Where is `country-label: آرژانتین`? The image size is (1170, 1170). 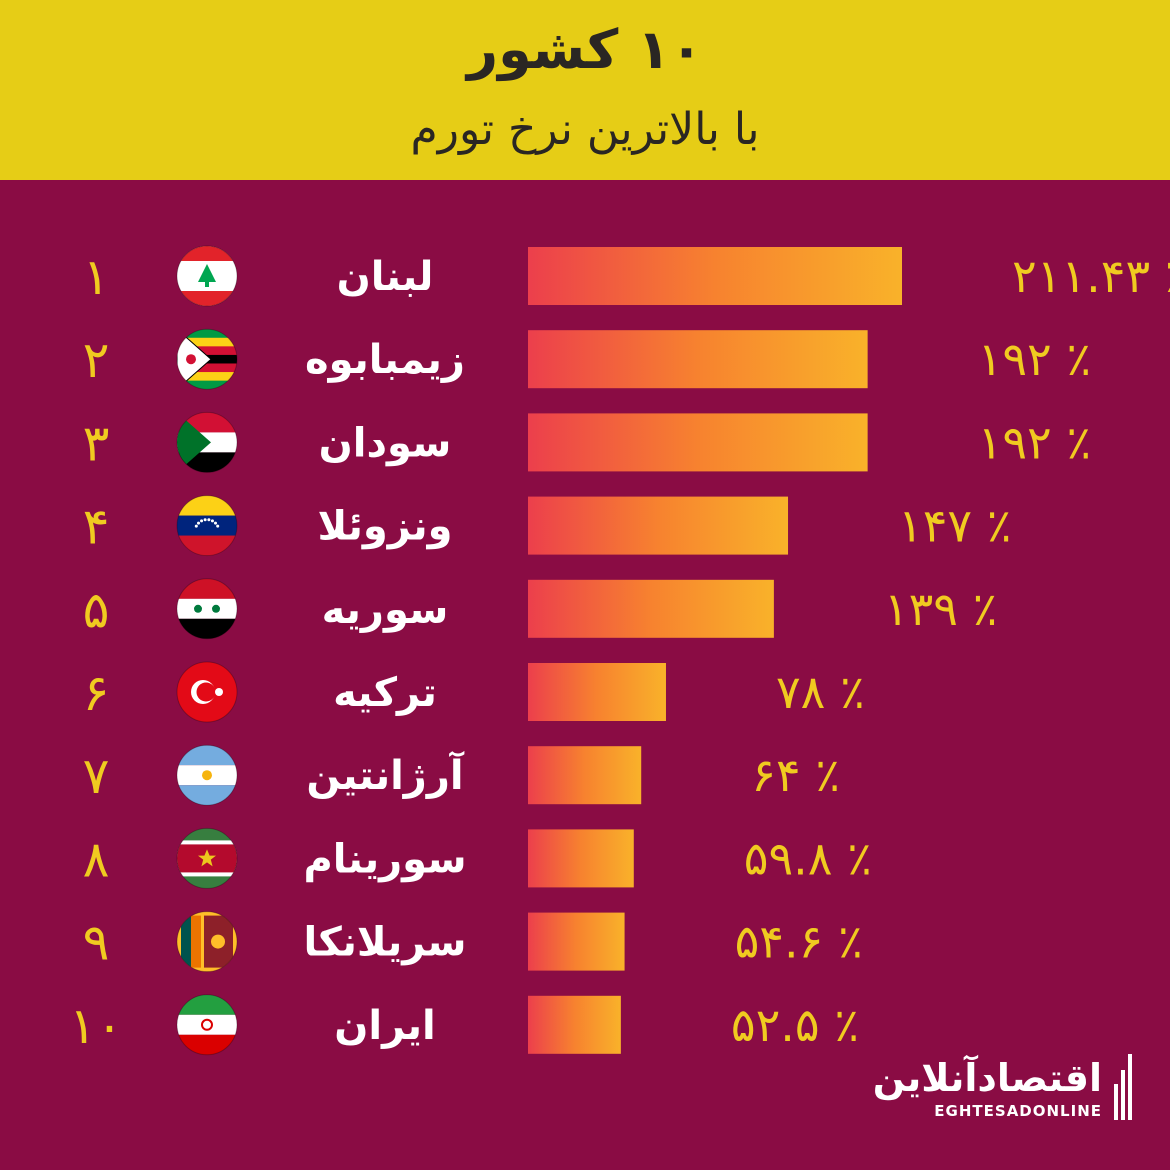
country-label: آرژانتین is located at coordinates (385, 774).